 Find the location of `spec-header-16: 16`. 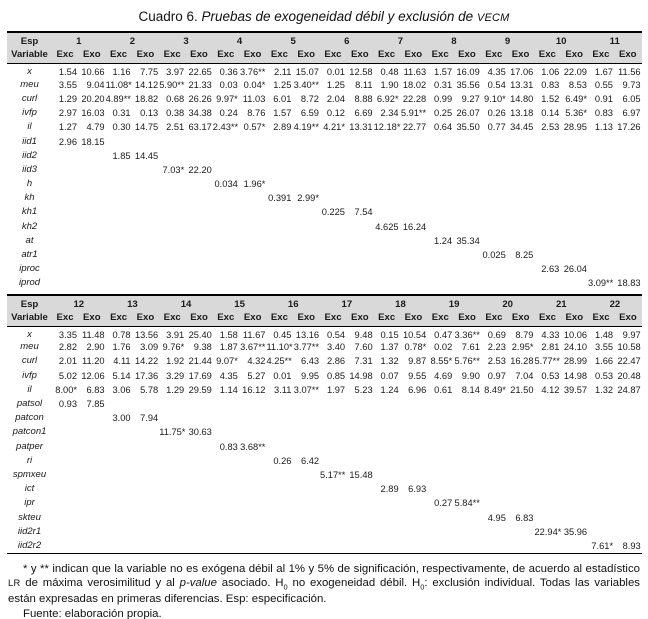

spec-header-16: 16 is located at coordinates (293, 302).